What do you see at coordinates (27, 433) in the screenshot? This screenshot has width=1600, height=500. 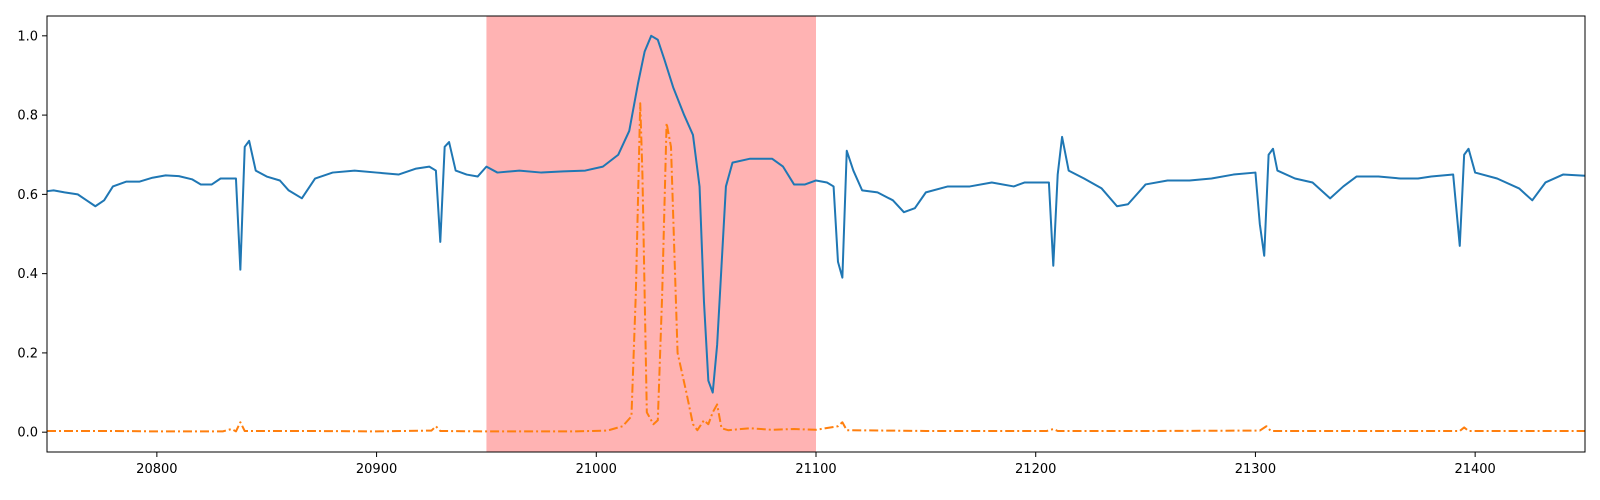 I see `y-tick-label: 0.0` at bounding box center [27, 433].